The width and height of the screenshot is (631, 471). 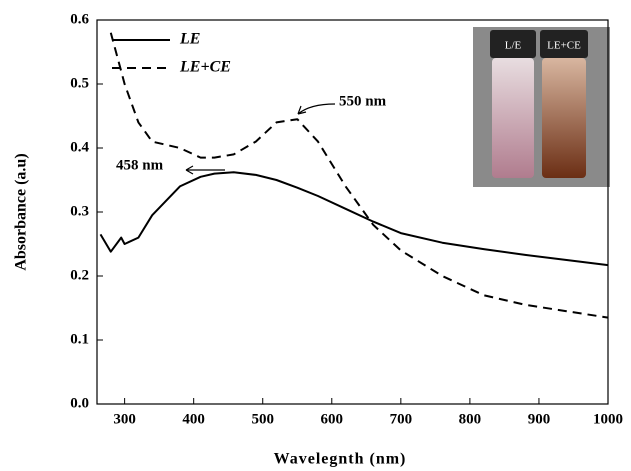 I want to click on y-tick-label: 0.3, so click(x=79, y=211).